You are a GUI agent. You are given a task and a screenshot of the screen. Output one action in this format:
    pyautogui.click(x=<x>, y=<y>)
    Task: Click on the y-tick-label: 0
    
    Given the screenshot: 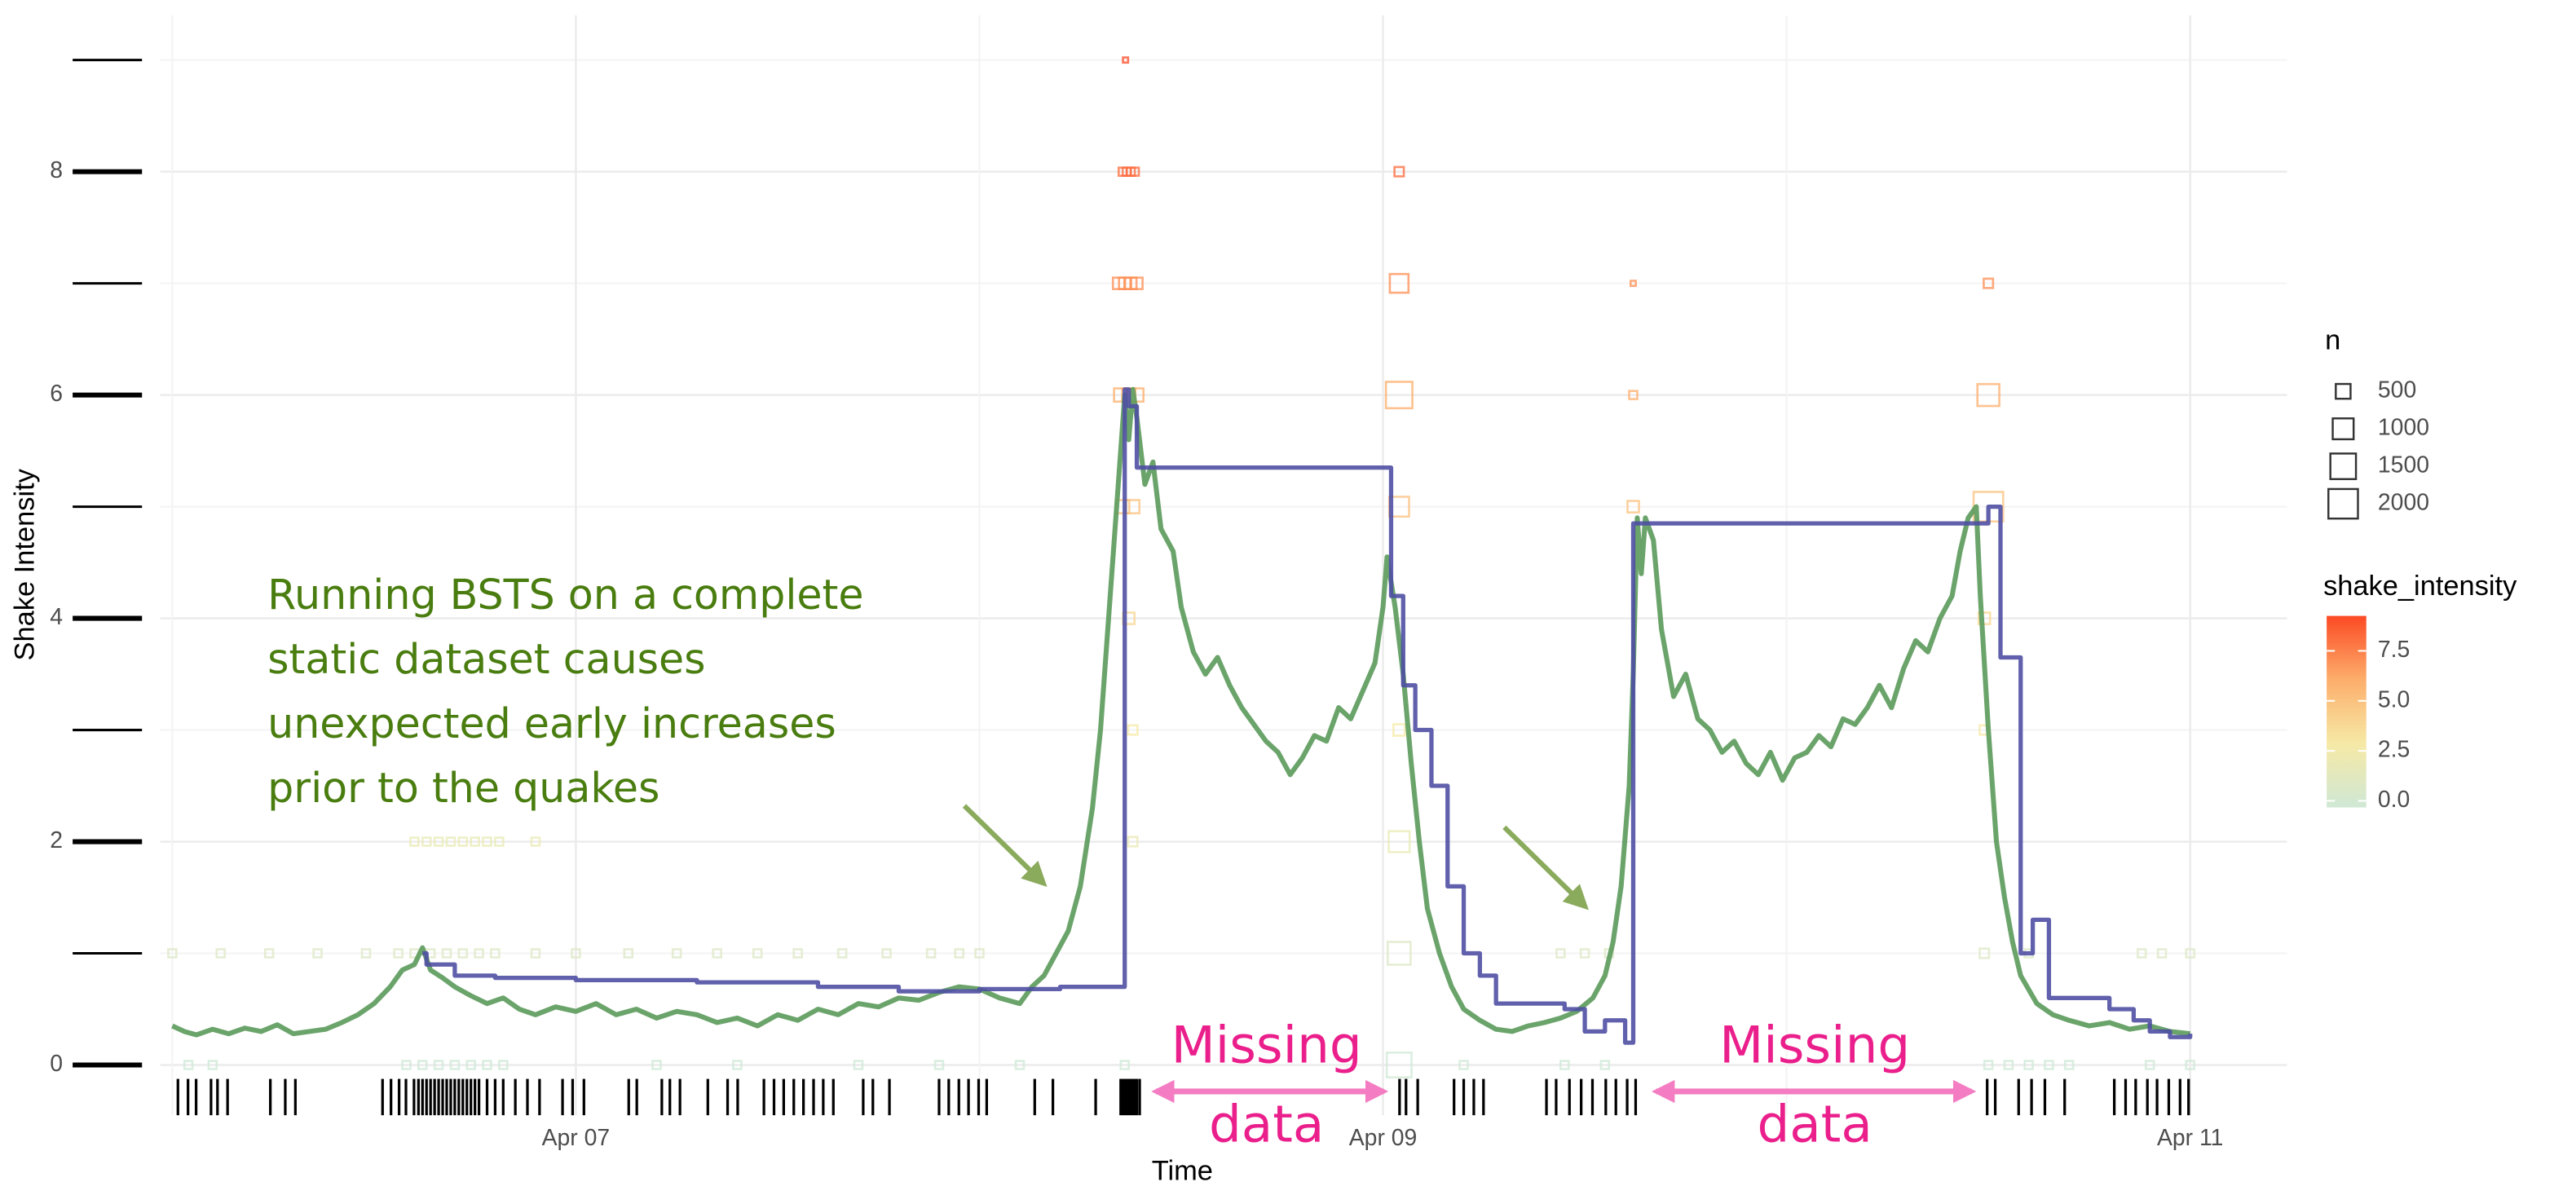 What is the action you would take?
    pyautogui.click(x=56, y=1064)
    